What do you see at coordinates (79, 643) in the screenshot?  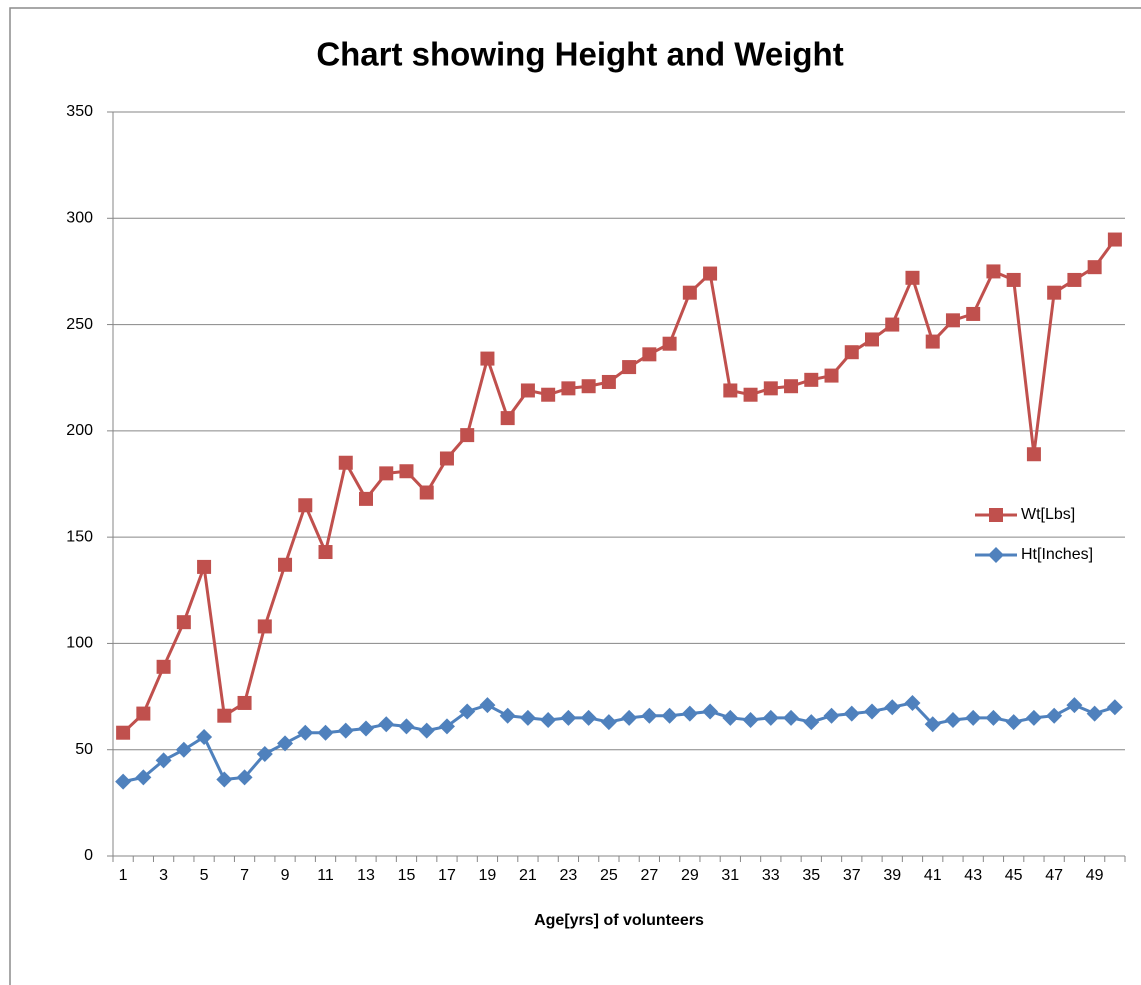 I see `y-tick-label: 100` at bounding box center [79, 643].